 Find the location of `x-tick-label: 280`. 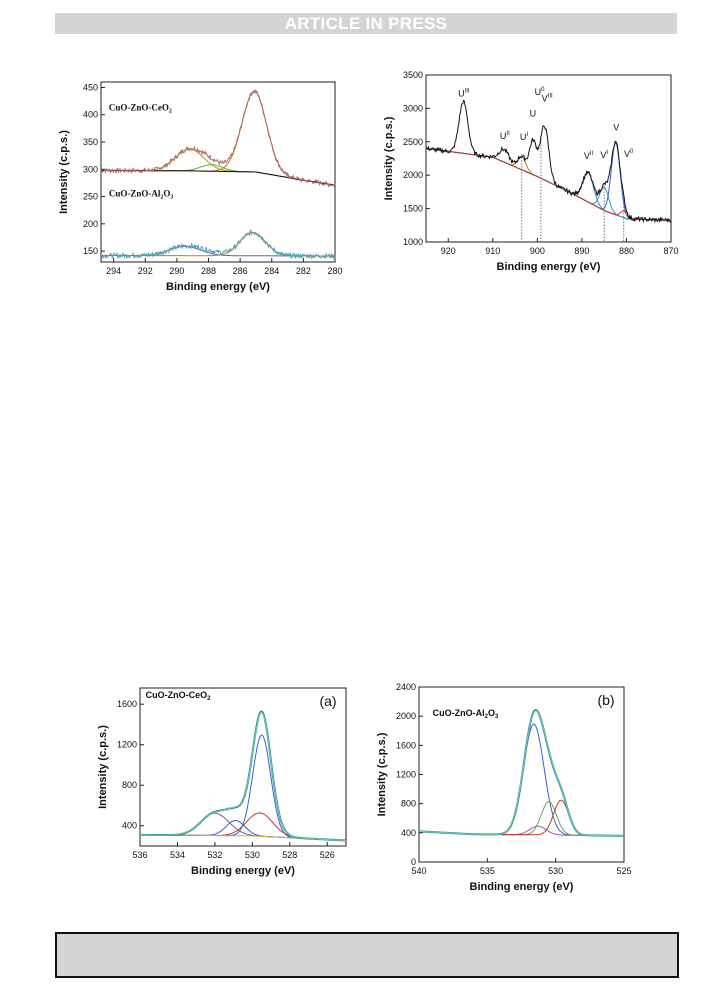

x-tick-label: 280 is located at coordinates (334, 271).